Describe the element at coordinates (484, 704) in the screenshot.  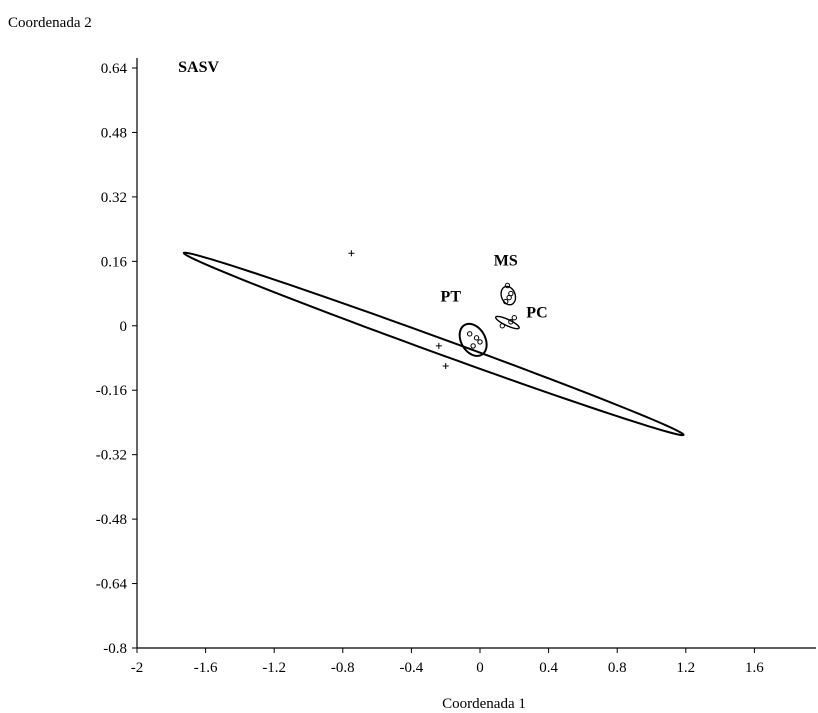
I see `x-axis-label: Coordenada 1` at that location.